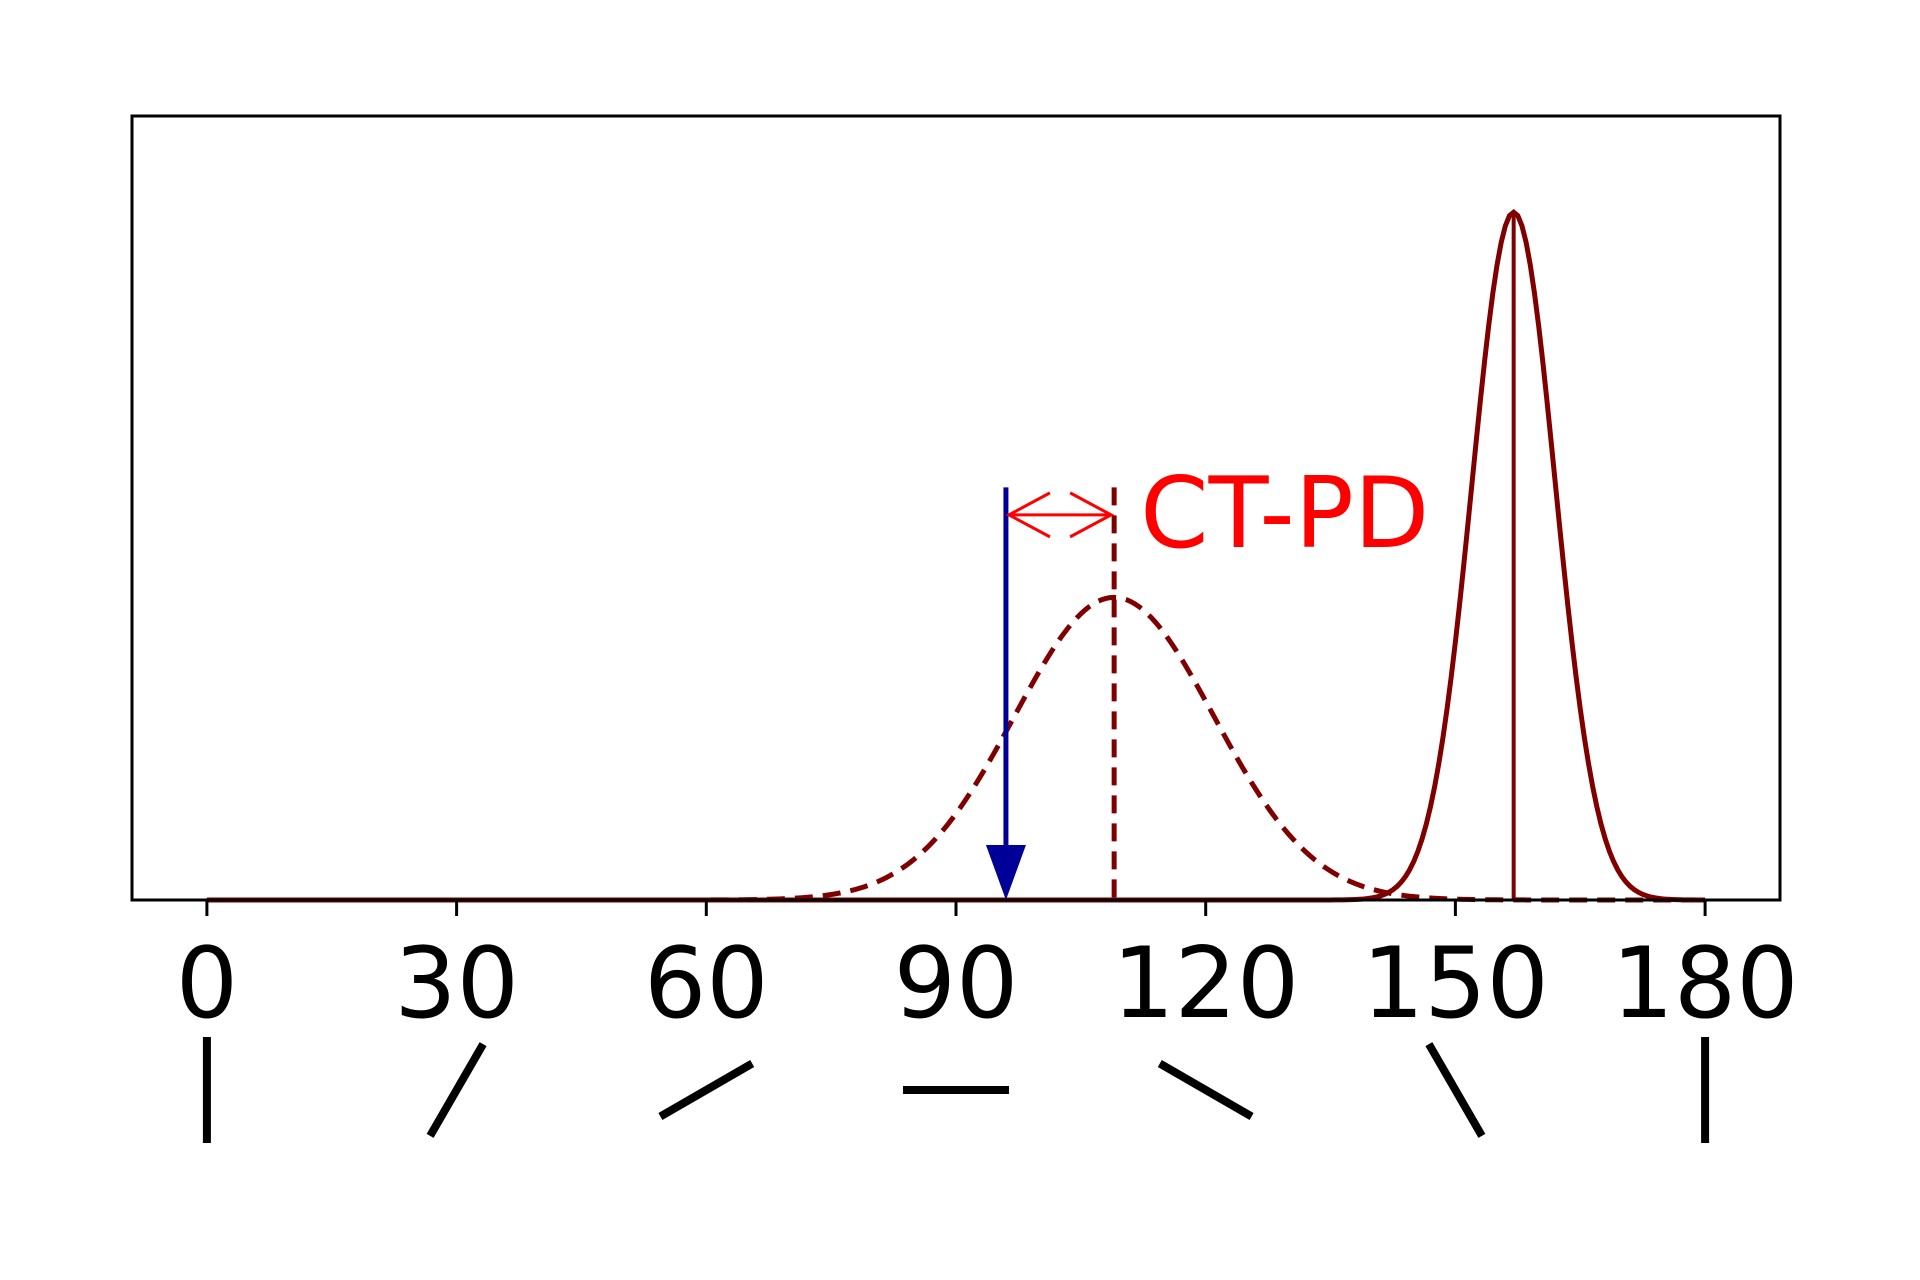 The image size is (1920, 1280). I want to click on annotation-group: CT-PD, so click(1217, 514).